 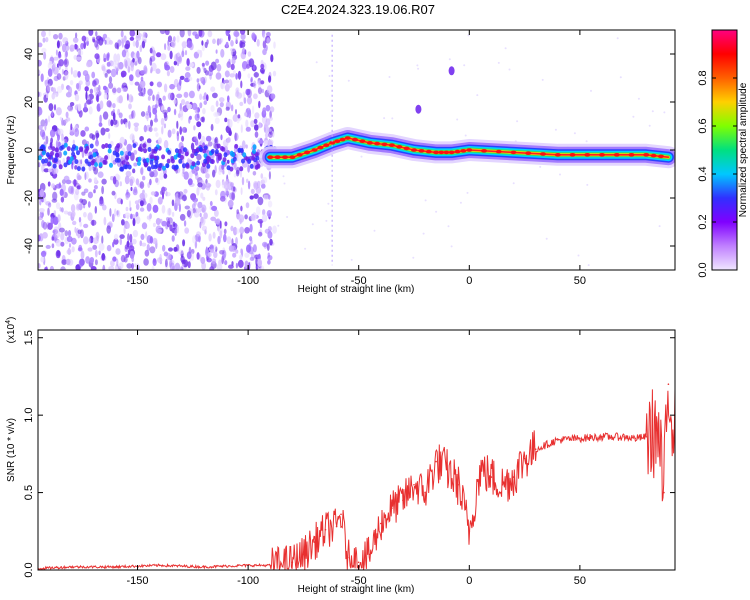 What do you see at coordinates (29, 415) in the screenshot?
I see `y-tick-label: 1.0` at bounding box center [29, 415].